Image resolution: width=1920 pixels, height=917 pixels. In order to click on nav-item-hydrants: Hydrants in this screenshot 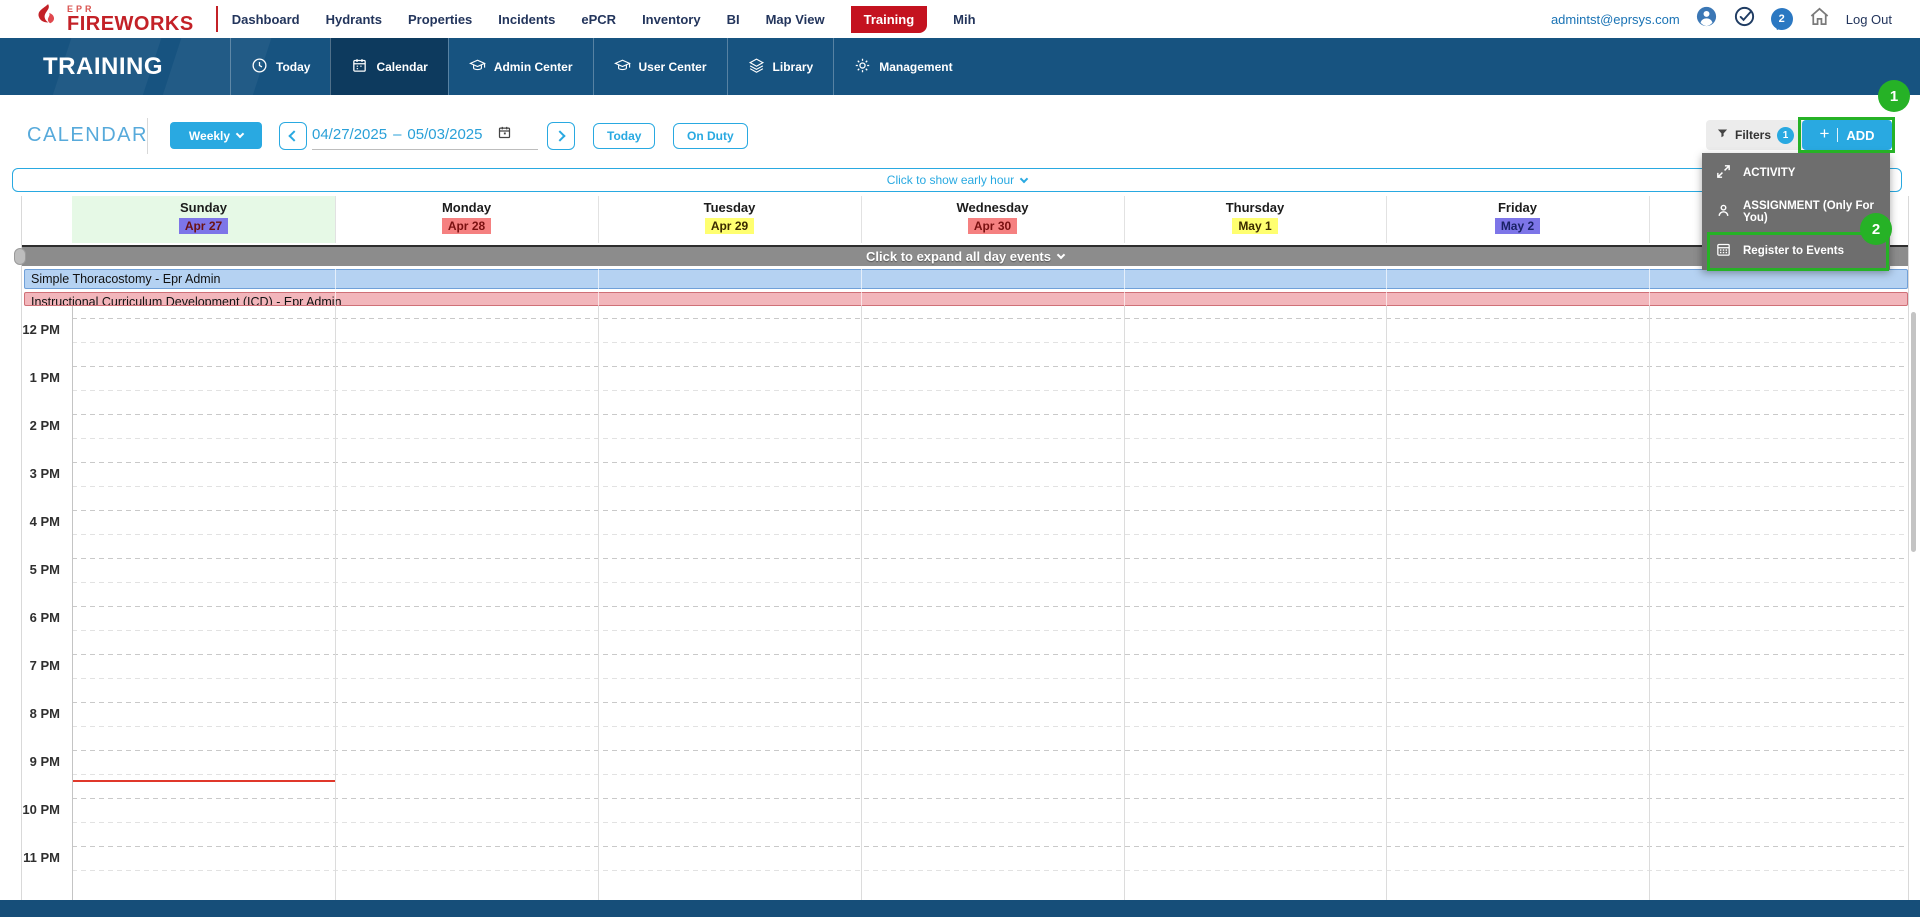, I will do `click(353, 19)`.